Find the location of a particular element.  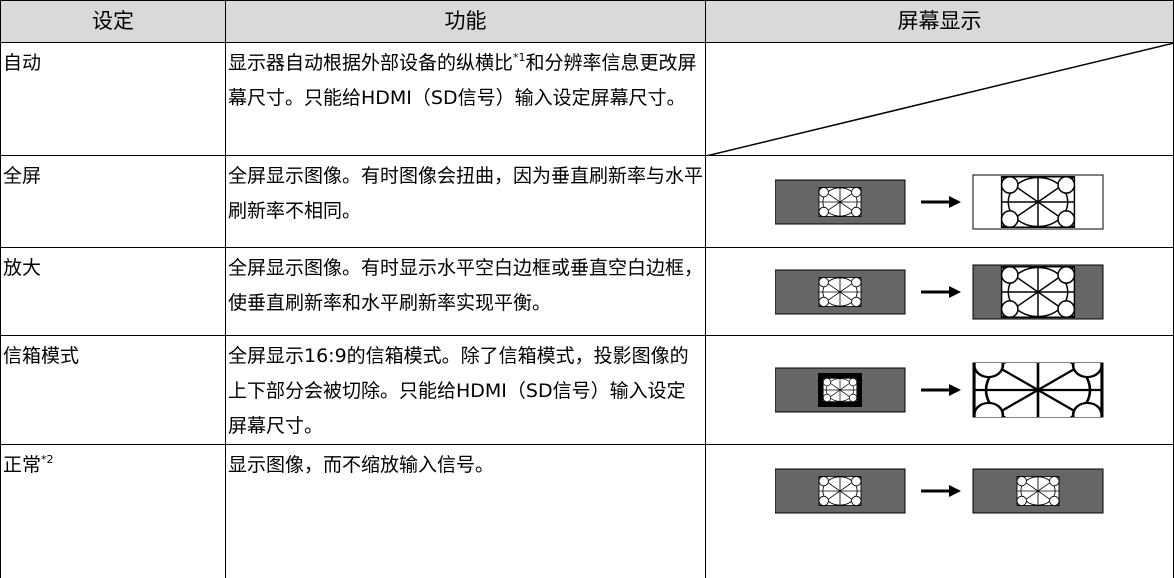

setting-cell: 信箱模式 is located at coordinates (113, 390).